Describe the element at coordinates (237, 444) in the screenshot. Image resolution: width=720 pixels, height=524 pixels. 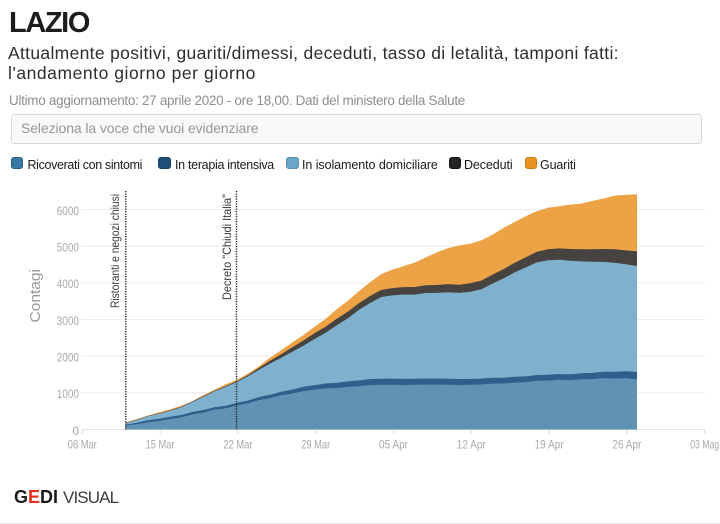
I see `svg-text: 22 Mar` at that location.